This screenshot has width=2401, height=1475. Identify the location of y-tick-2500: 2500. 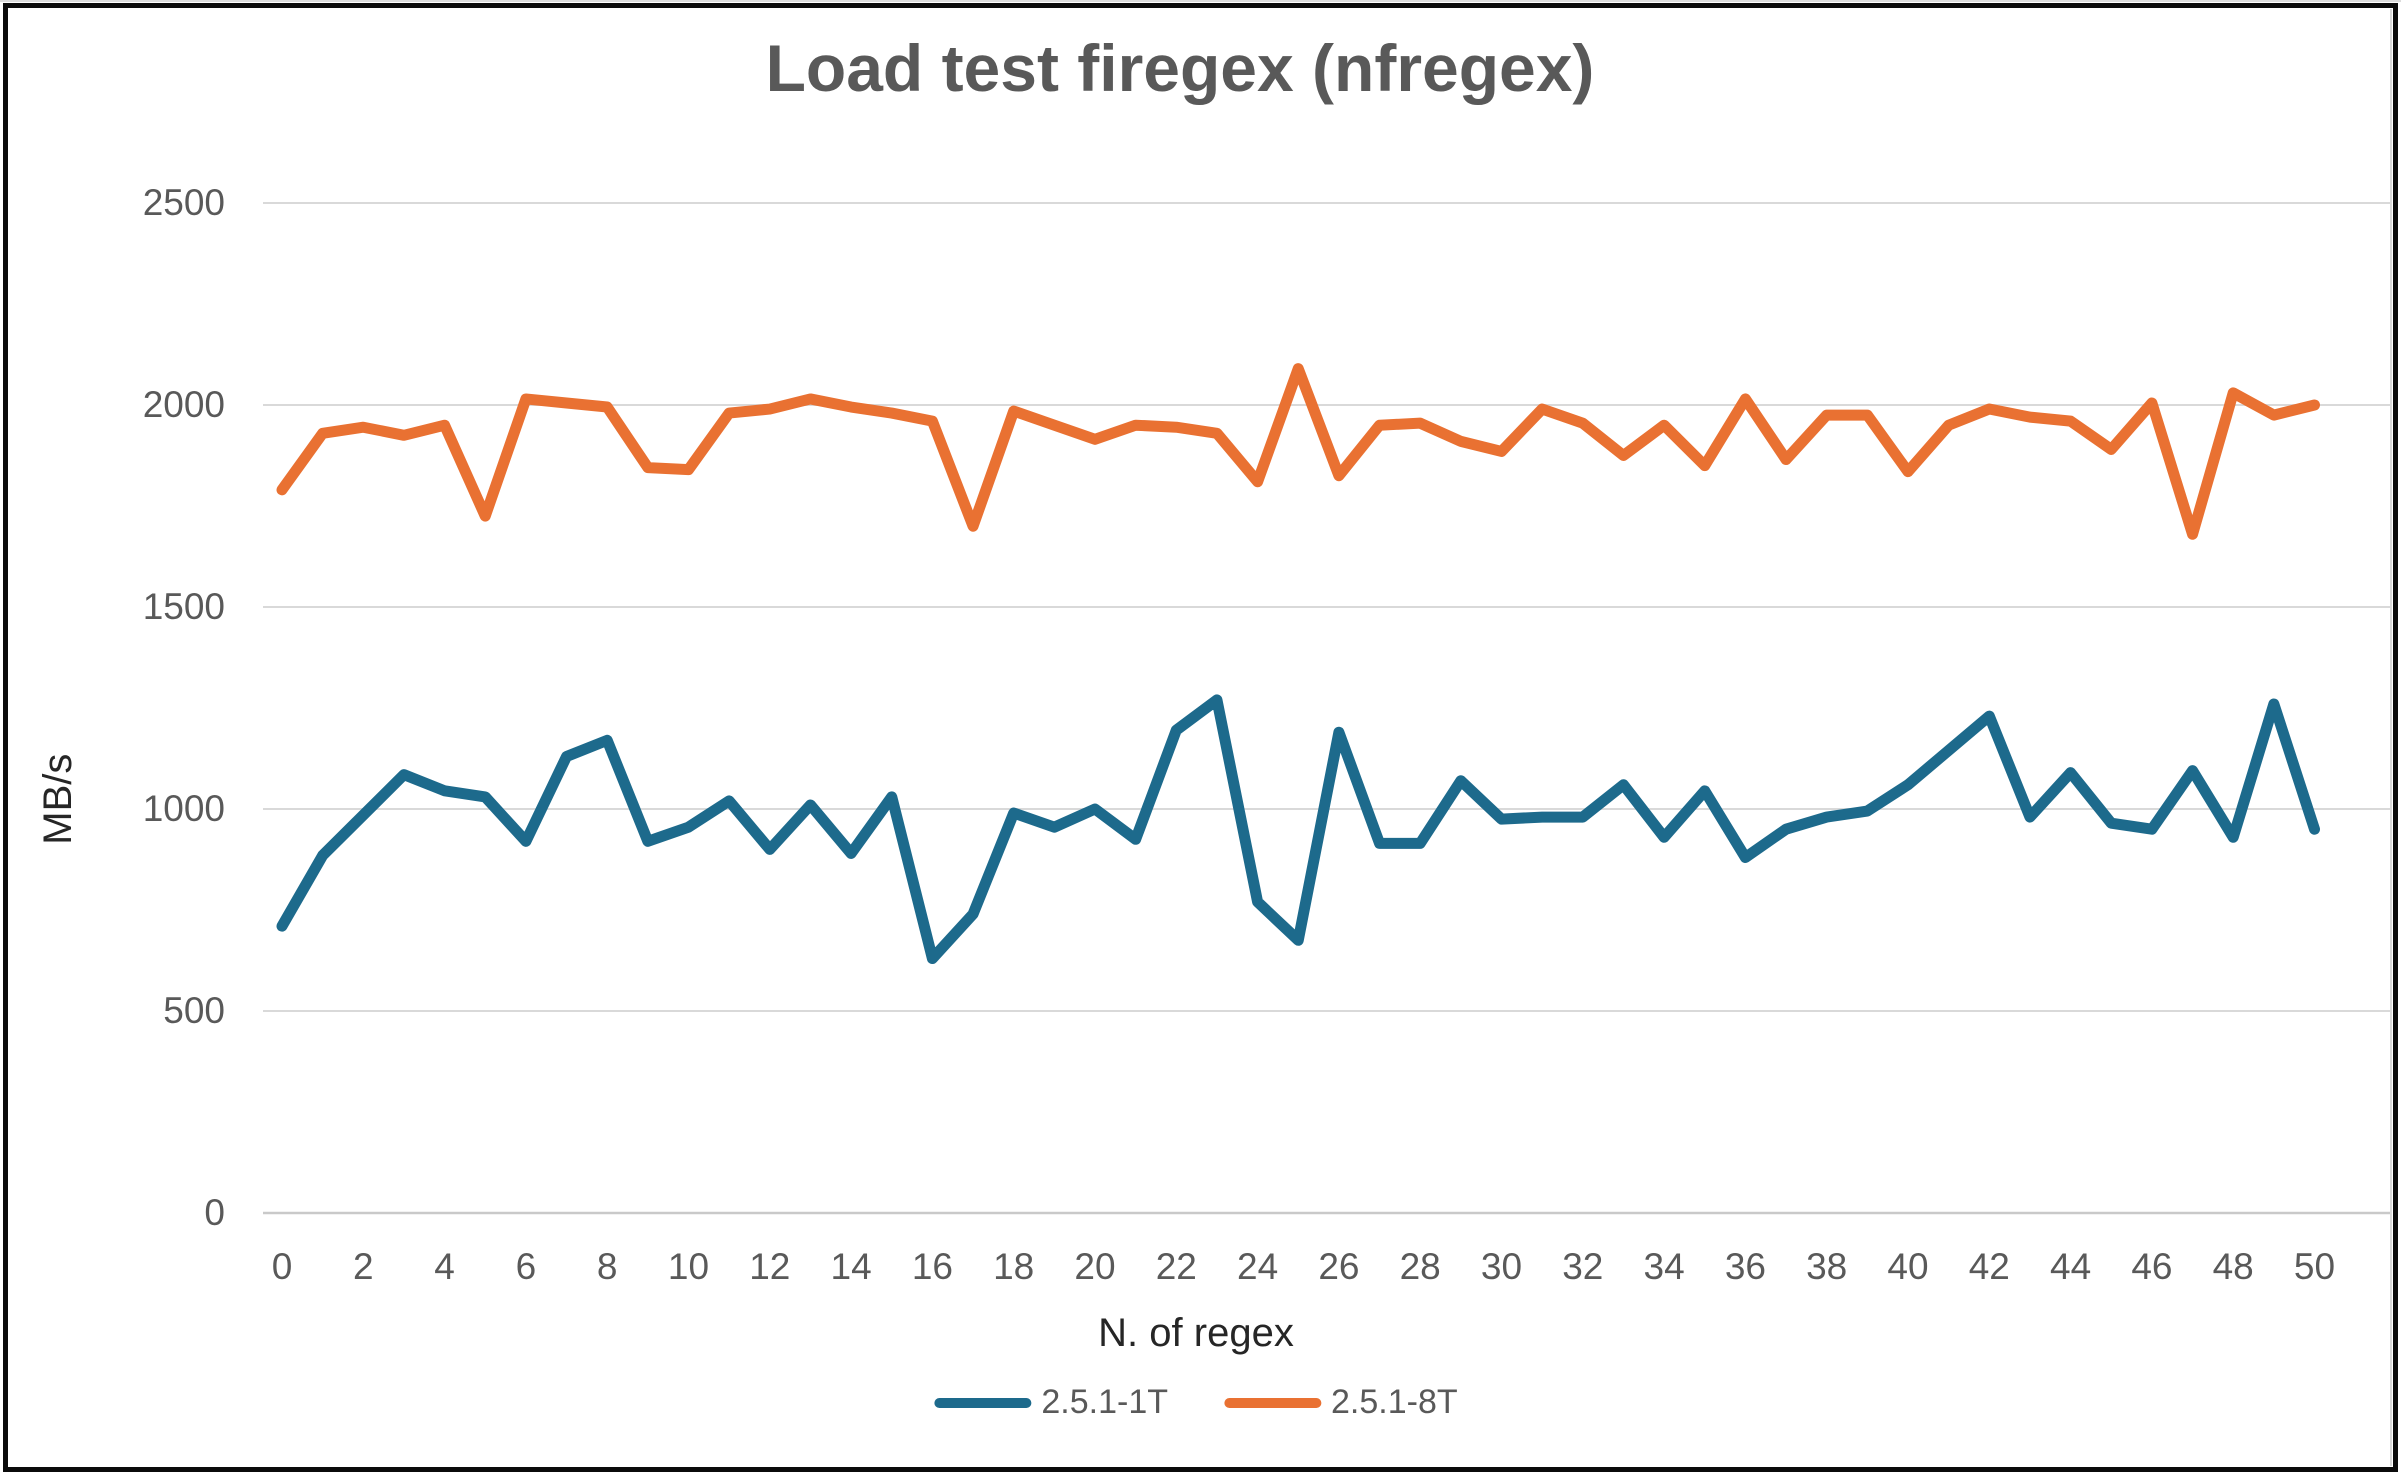
(183, 202).